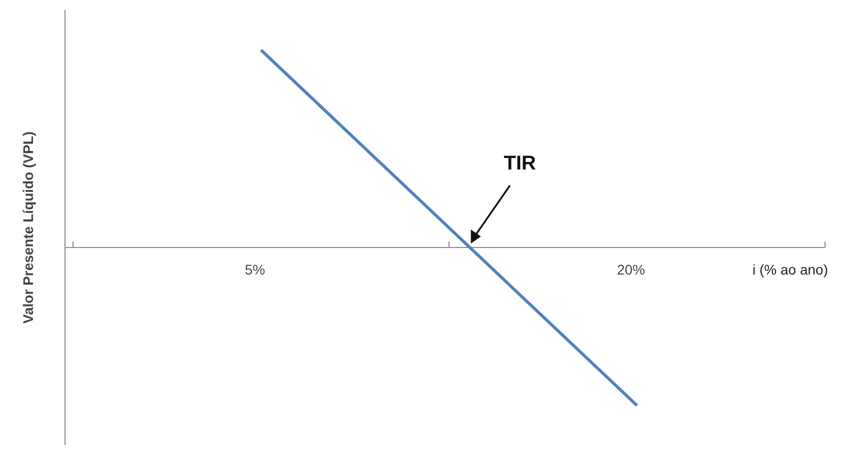 The width and height of the screenshot is (843, 454). What do you see at coordinates (28, 227) in the screenshot?
I see `y-axis-title: Valor Presente Líquido (VPL)` at bounding box center [28, 227].